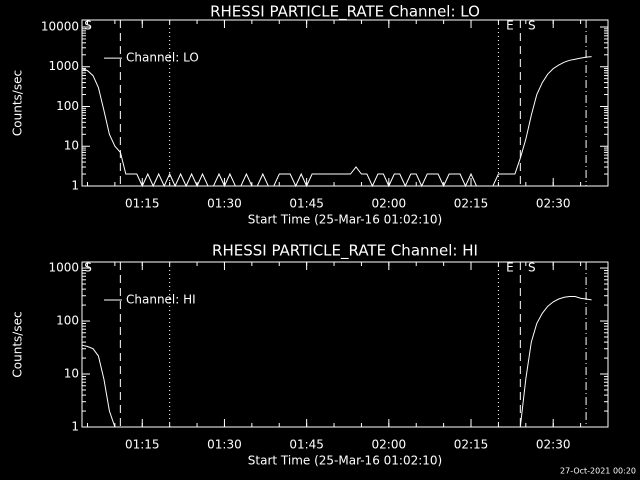 The image size is (640, 480). Describe the element at coordinates (598, 471) in the screenshot. I see `footer: 27-Oct-2021 00:20` at that location.